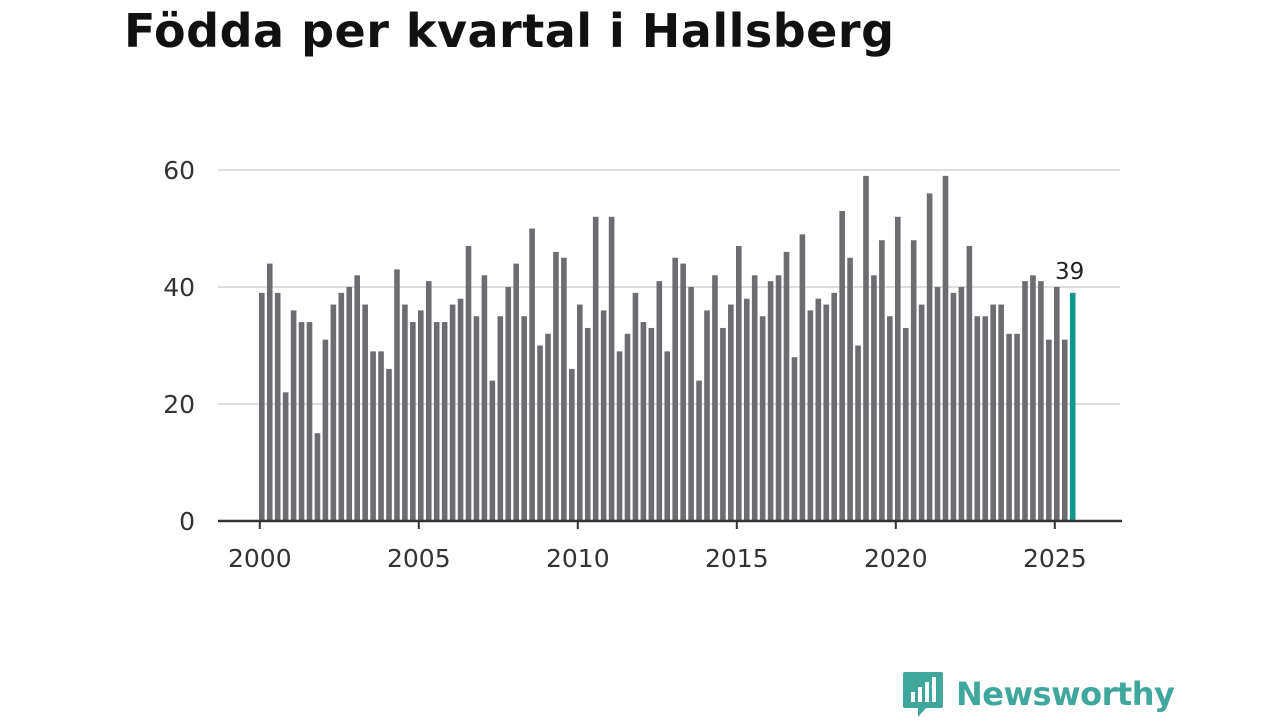  What do you see at coordinates (419, 558) in the screenshot?
I see `x-tick-label: 2005` at bounding box center [419, 558].